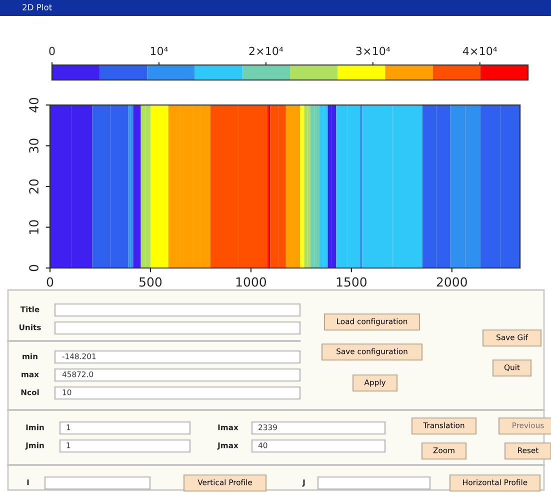  Describe the element at coordinates (34, 268) in the screenshot. I see `y-tick-label: 0` at that location.